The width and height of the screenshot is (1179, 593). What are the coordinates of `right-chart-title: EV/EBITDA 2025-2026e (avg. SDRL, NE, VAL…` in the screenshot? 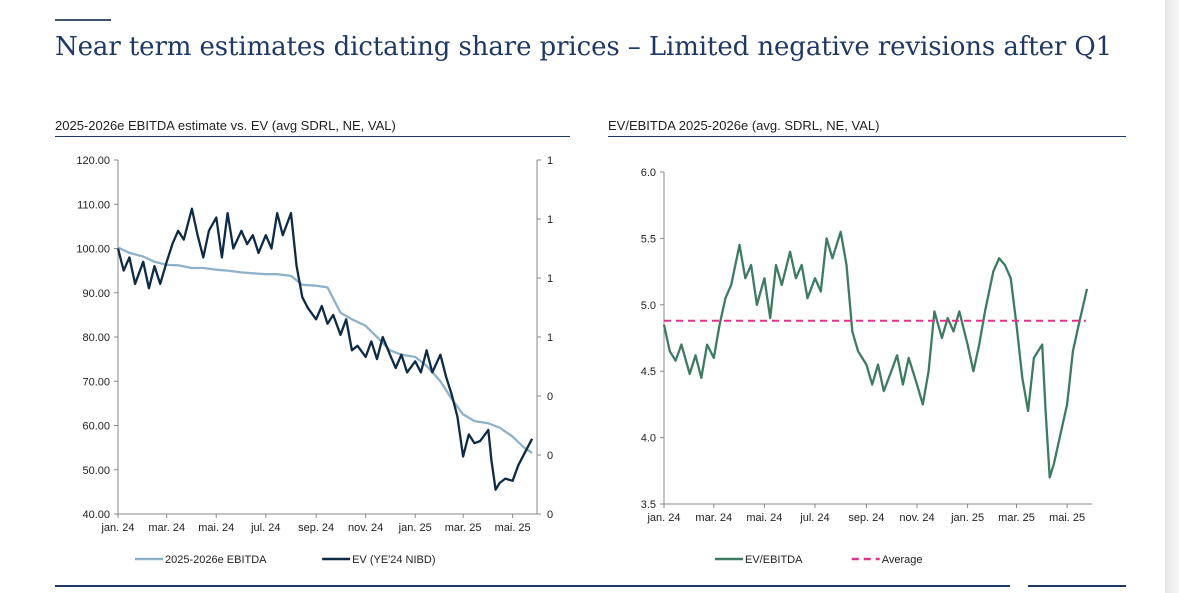 It's located at (744, 125).